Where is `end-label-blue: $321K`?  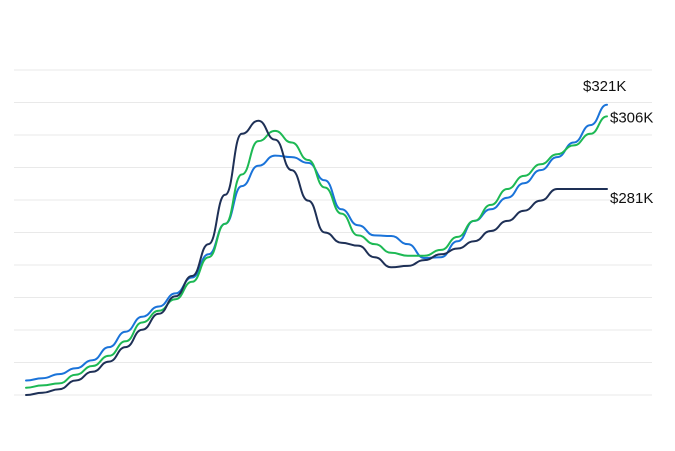
end-label-blue: $321K is located at coordinates (604, 86).